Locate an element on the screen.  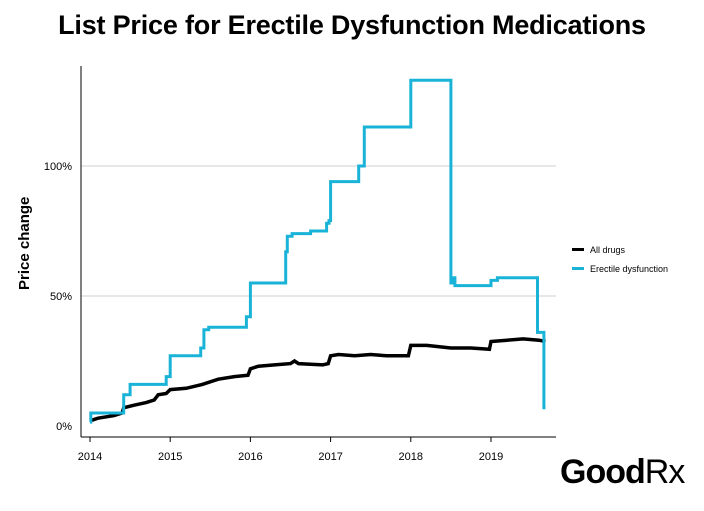
x-tick-label-2018: 2018 is located at coordinates (411, 457).